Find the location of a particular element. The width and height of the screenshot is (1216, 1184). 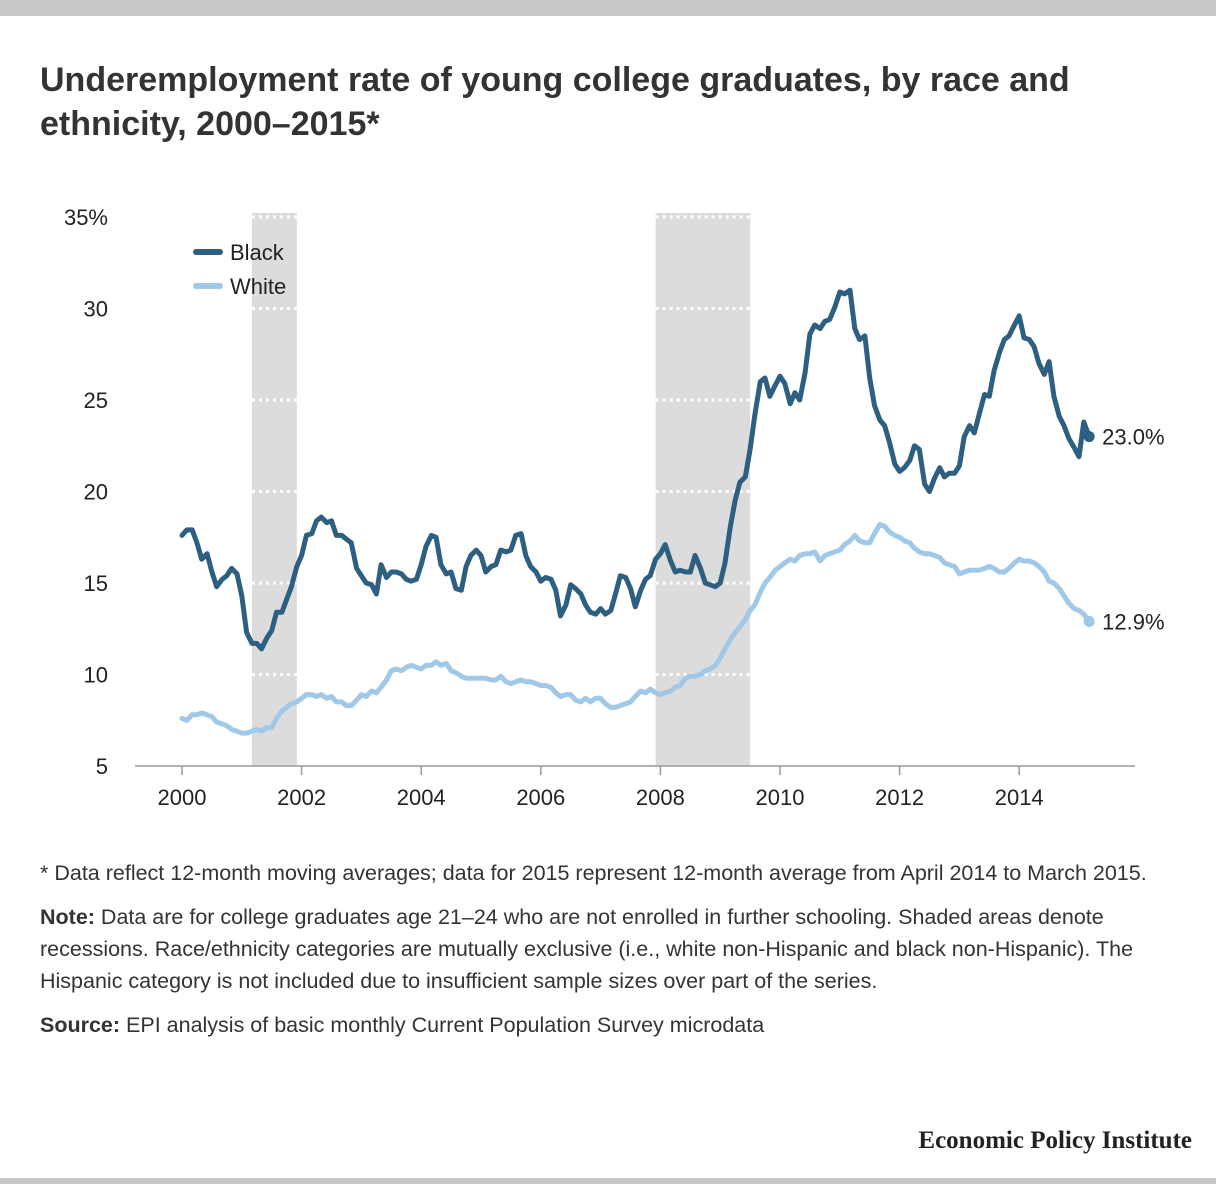

y-tick-label: 20 is located at coordinates (96, 492).